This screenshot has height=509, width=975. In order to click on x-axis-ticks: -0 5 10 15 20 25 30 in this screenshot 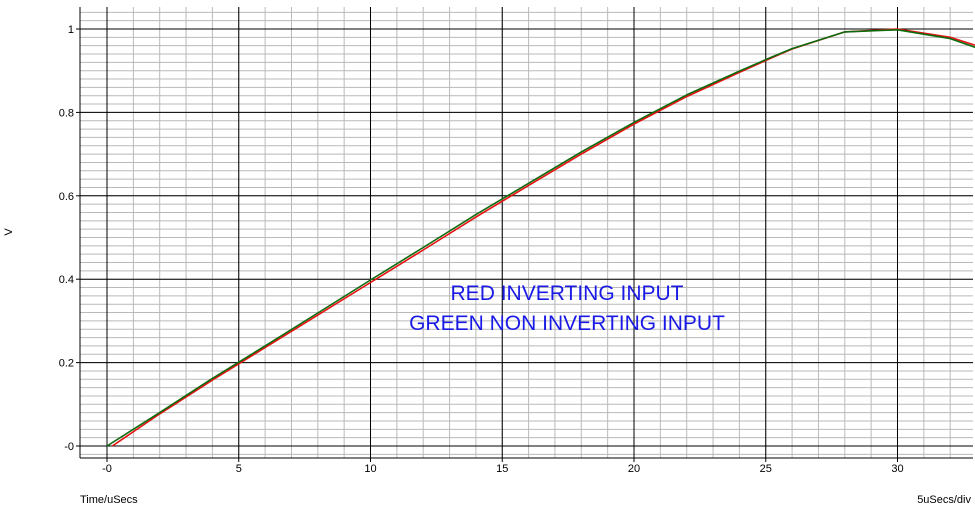, I will do `click(503, 466)`.